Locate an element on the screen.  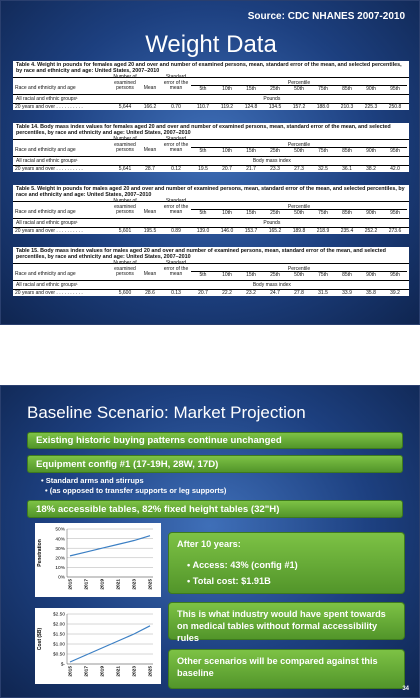
x-tick-label: 2019 is located at coordinates (103, 584).